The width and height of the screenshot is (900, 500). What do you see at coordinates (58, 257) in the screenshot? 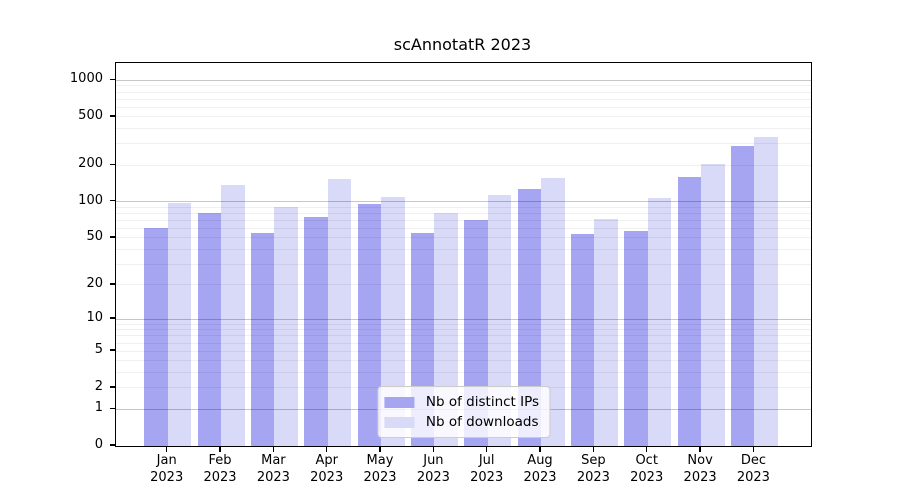
I see `y-axis: 1000 500 200 100 50 20 10 5 2 1 0` at bounding box center [58, 257].